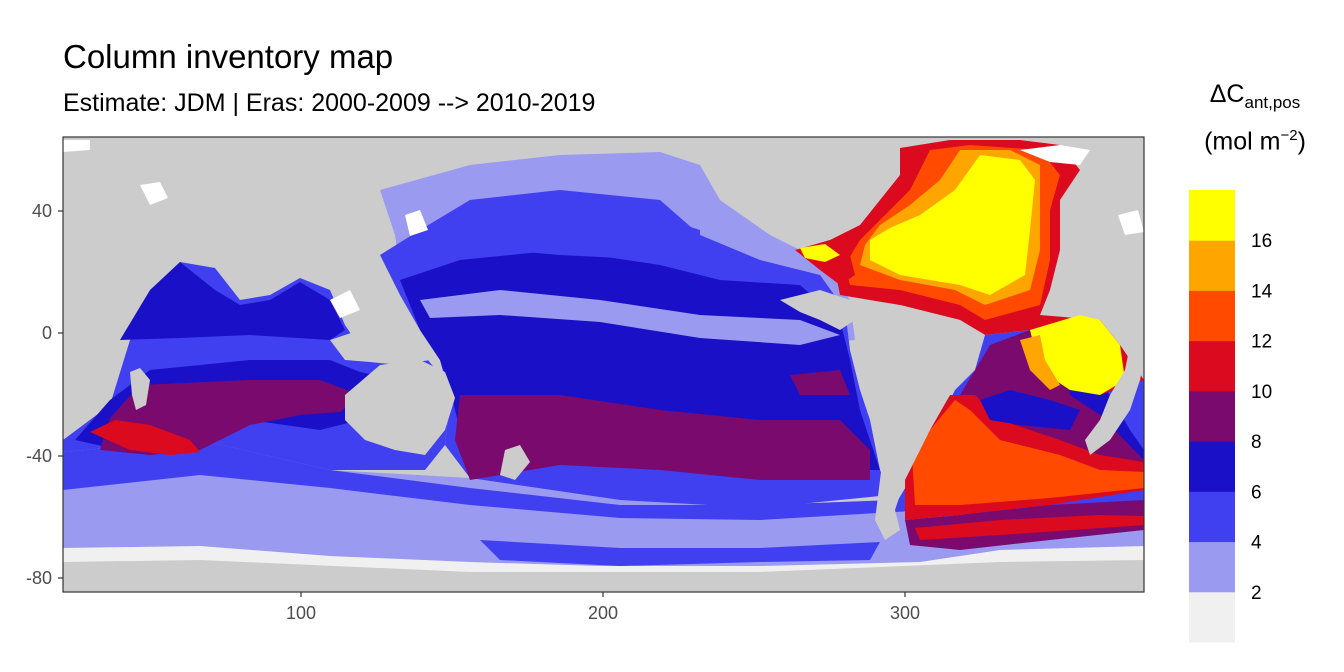 Image resolution: width=1344 pixels, height=672 pixels. I want to click on indian-ocean-red, so click(145, 437).